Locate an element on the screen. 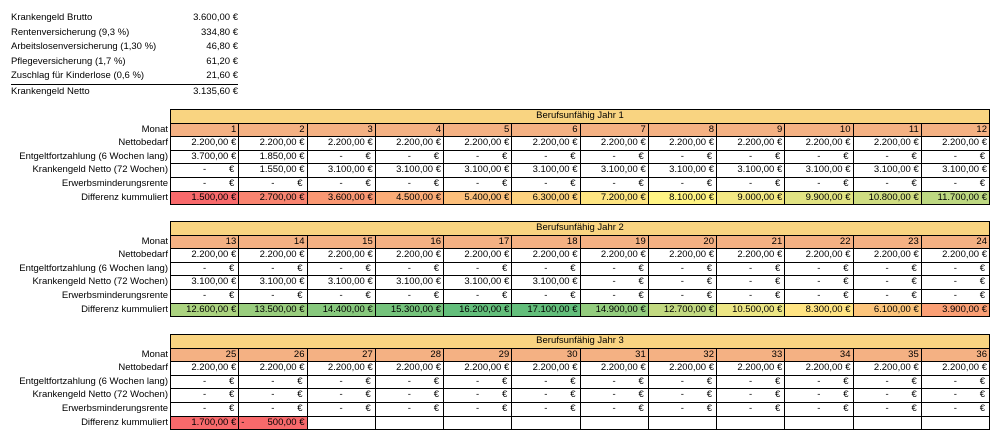 The width and height of the screenshot is (1000, 447). differenz-value: 9.000,00 € is located at coordinates (760, 197).